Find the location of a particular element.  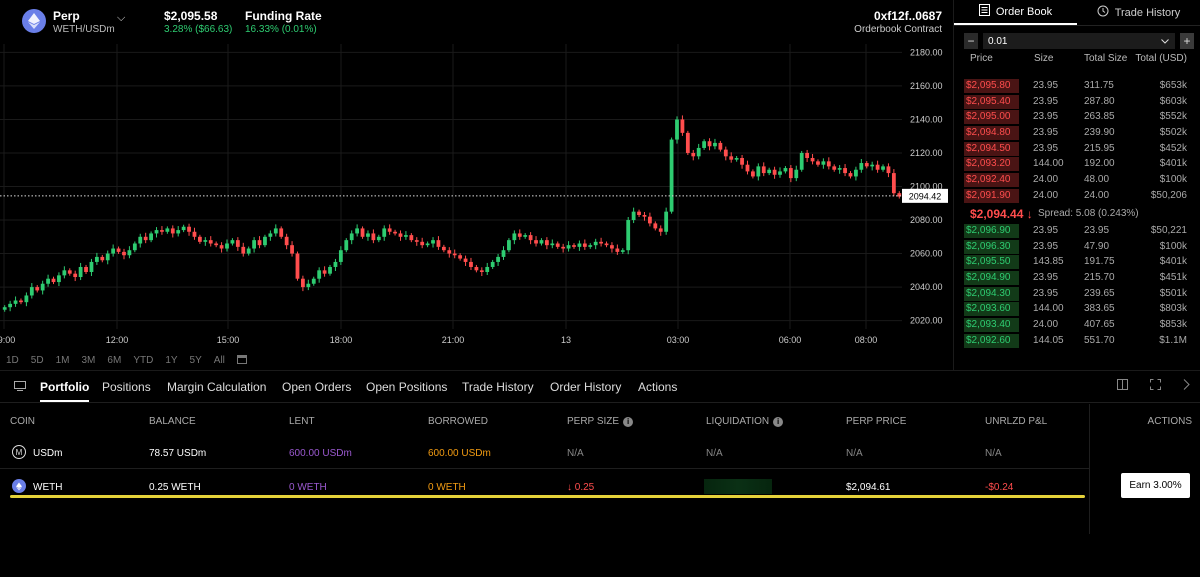

range-1d: 1D is located at coordinates (12, 360).